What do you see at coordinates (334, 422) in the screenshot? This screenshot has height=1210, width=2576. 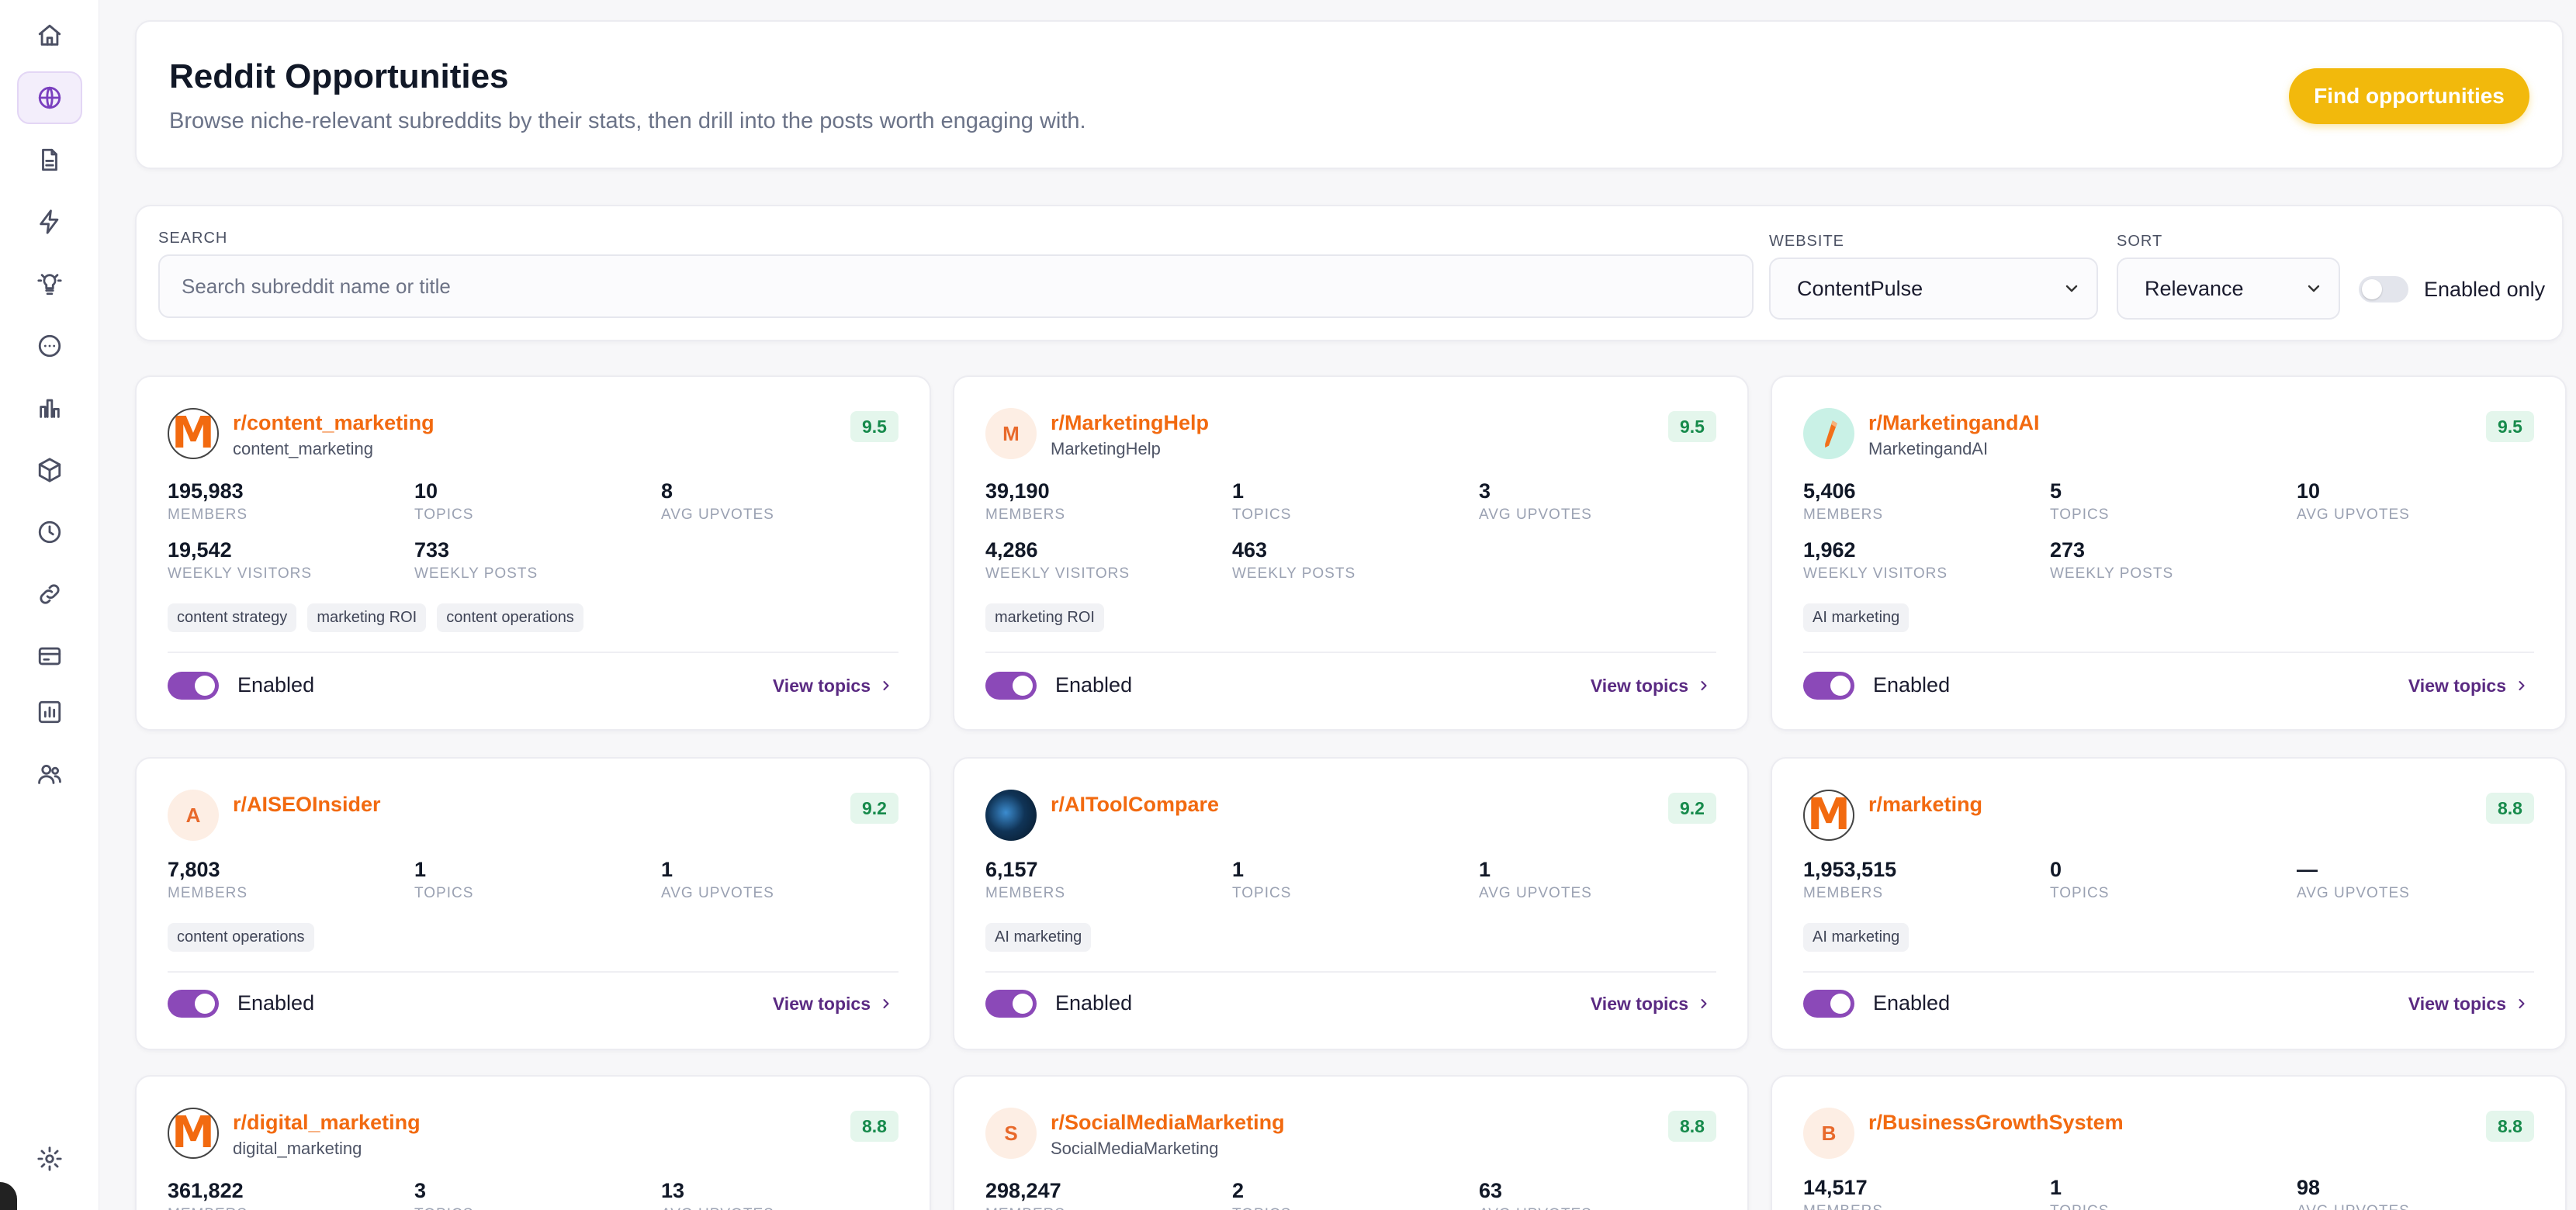 I see `subreddit-name: r/content_marketing` at bounding box center [334, 422].